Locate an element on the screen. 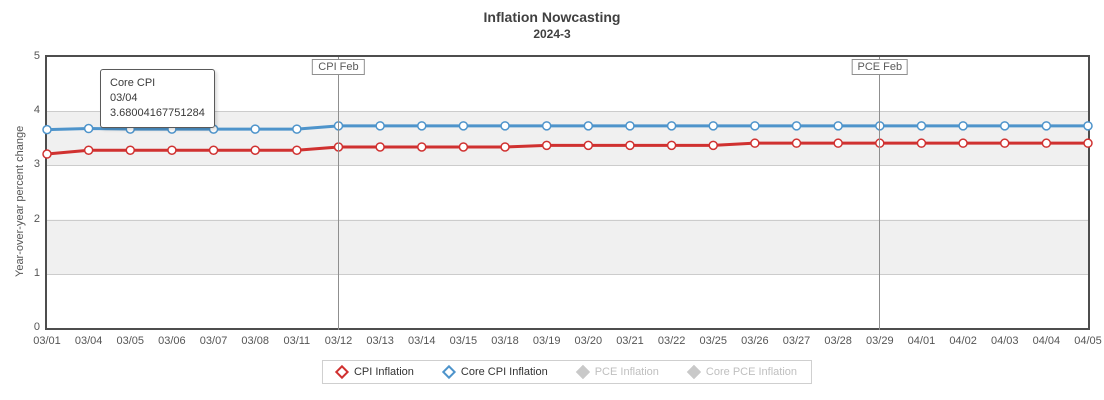 The image size is (1104, 400). x-tick-label: 03/12 is located at coordinates (338, 341).